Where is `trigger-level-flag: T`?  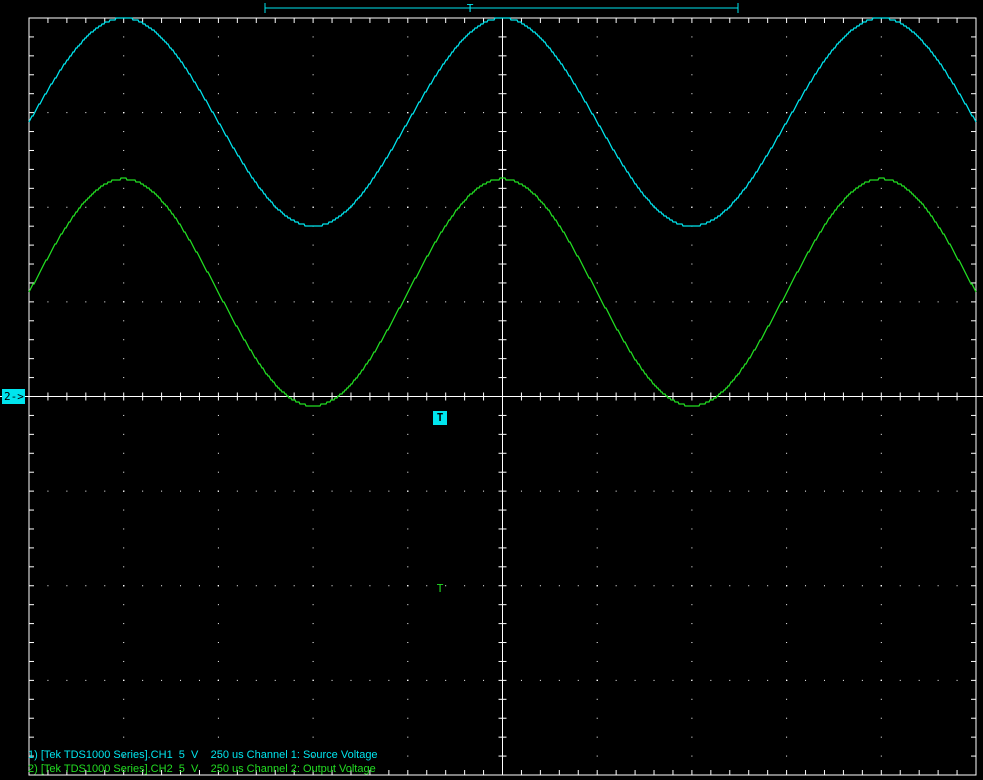 trigger-level-flag: T is located at coordinates (440, 418).